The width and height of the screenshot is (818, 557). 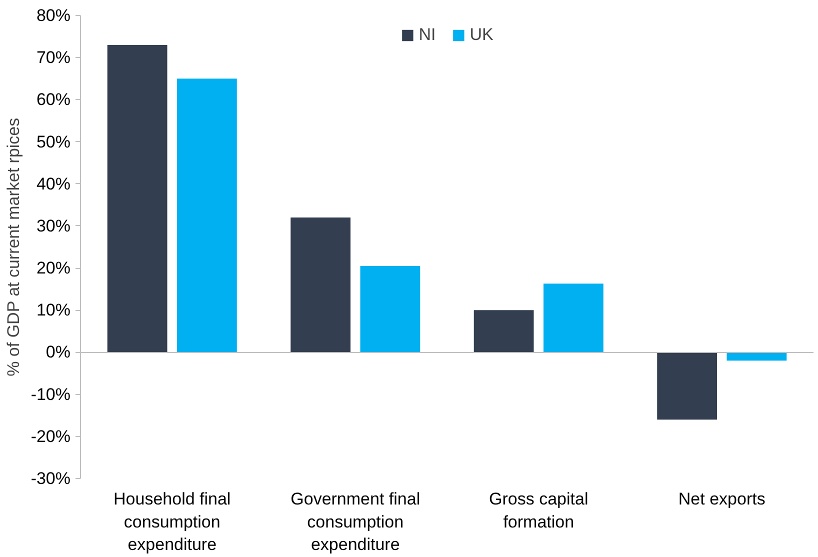 I want to click on y-tick-label: 40%, so click(x=53, y=184).